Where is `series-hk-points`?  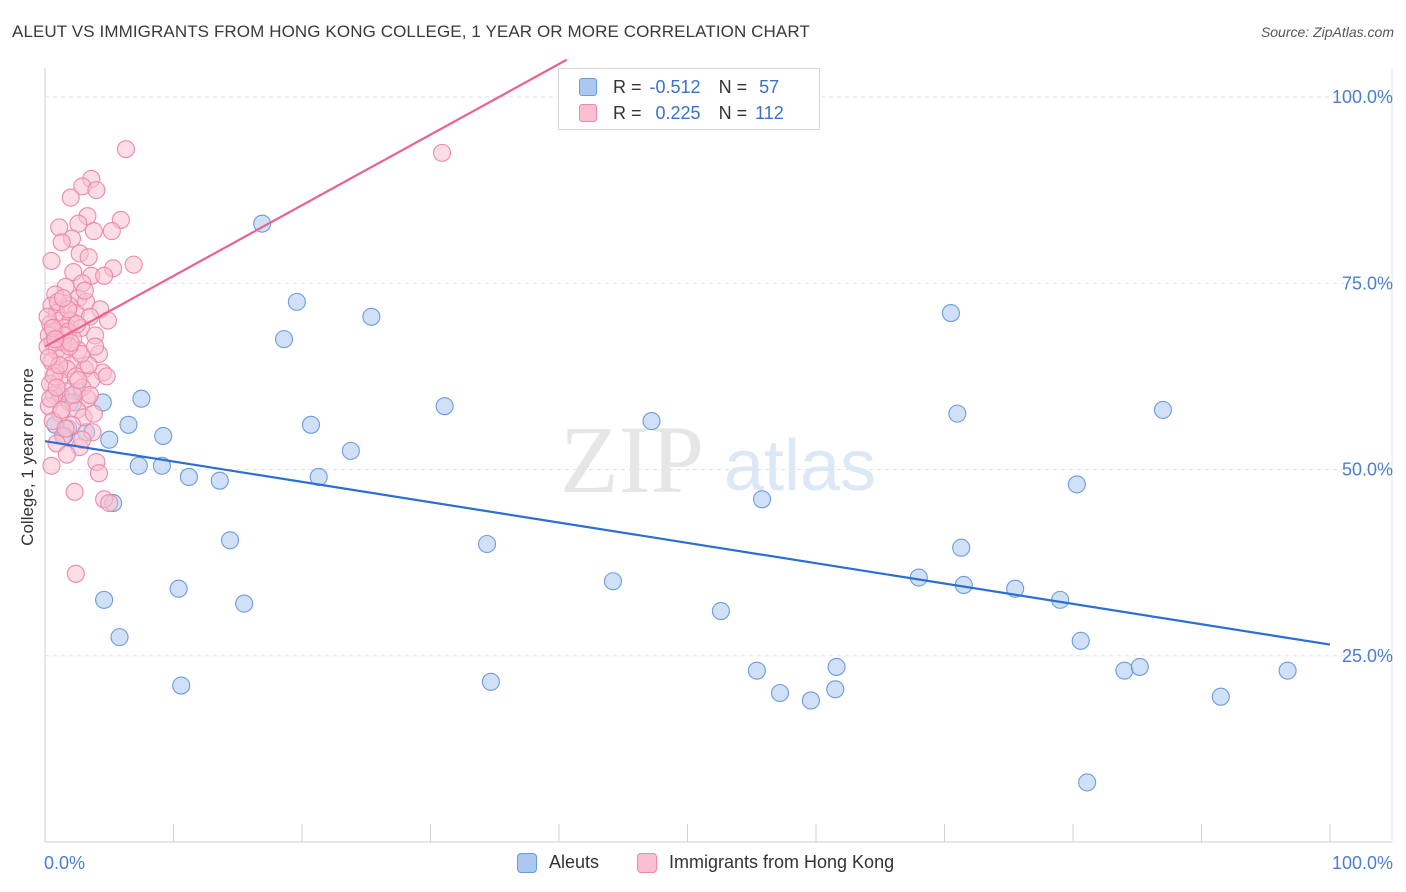 series-hk-points is located at coordinates (245, 361).